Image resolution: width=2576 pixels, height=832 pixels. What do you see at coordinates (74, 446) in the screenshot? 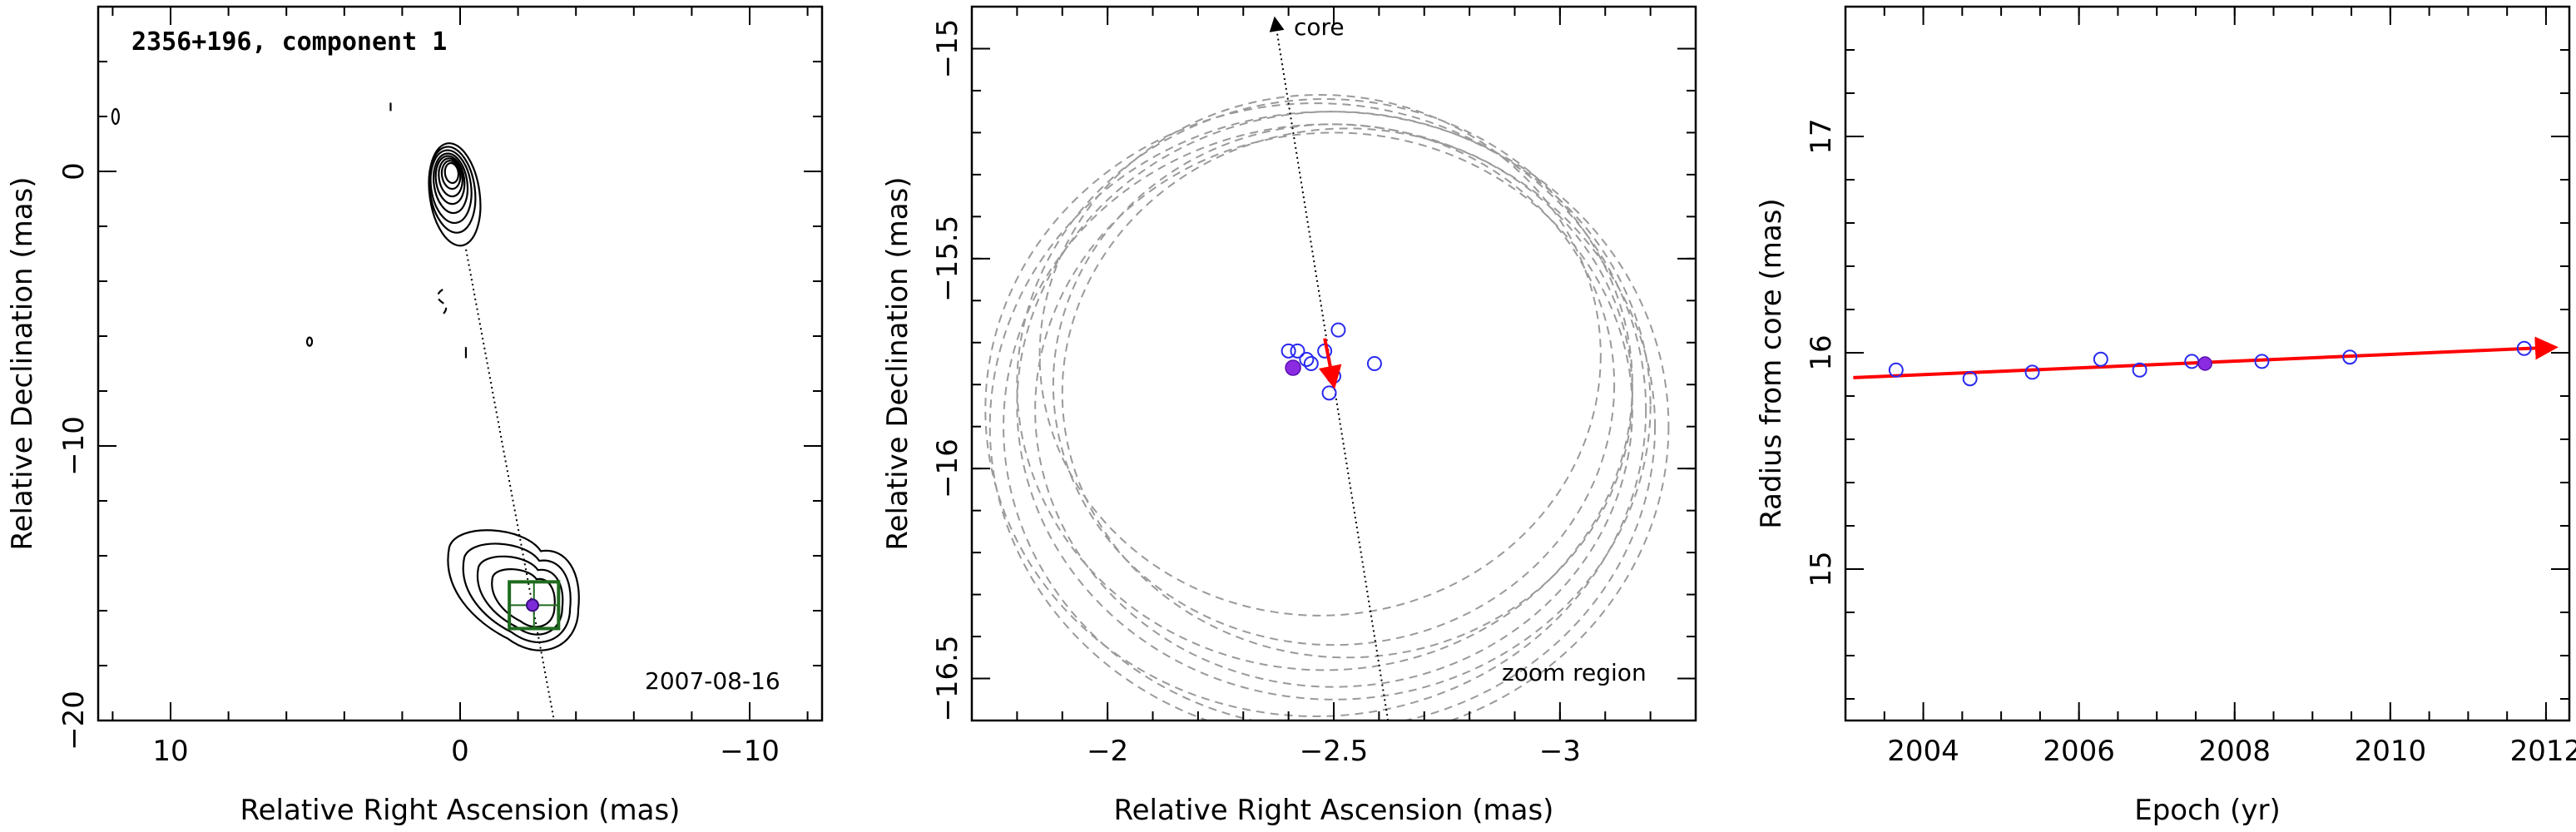
I see `panel-1-ytick-label: −10` at bounding box center [74, 446].